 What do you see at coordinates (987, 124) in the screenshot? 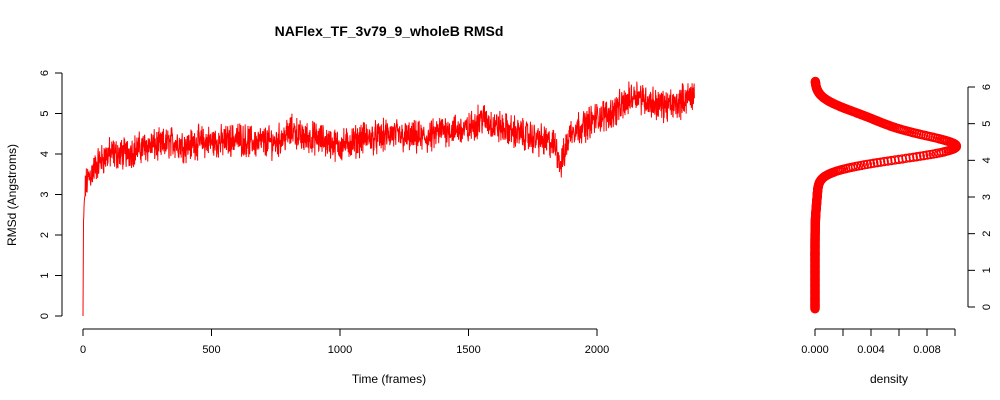
I see `density-y-tick-label: 5` at bounding box center [987, 124].